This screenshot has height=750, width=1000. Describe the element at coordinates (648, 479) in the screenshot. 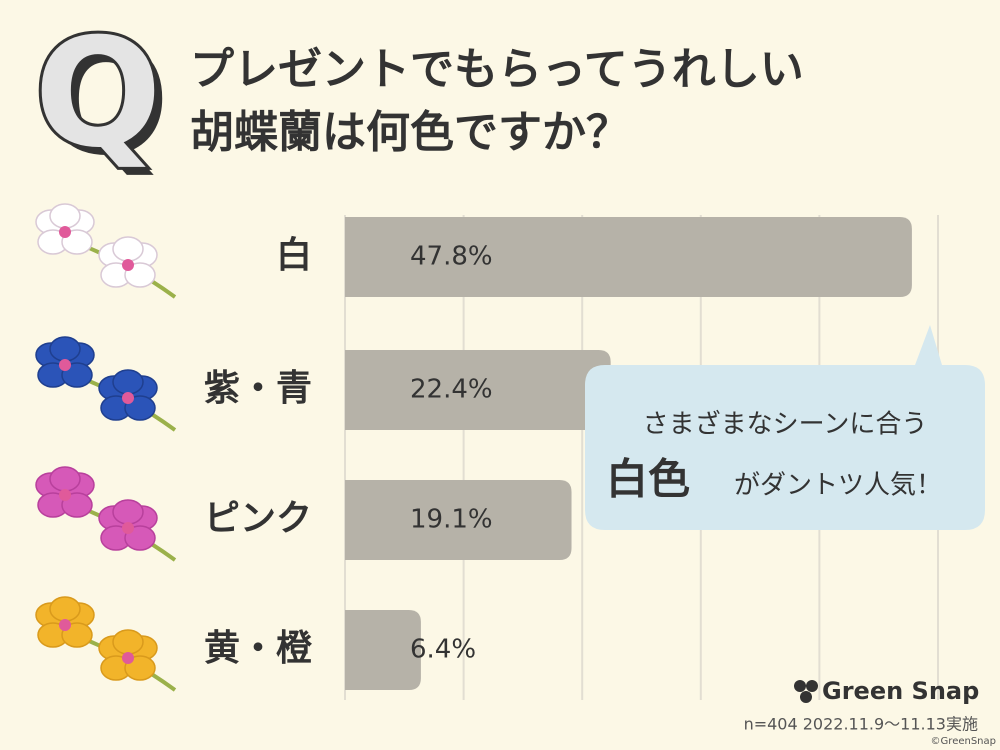

I see `callout-highlight: 白色` at that location.